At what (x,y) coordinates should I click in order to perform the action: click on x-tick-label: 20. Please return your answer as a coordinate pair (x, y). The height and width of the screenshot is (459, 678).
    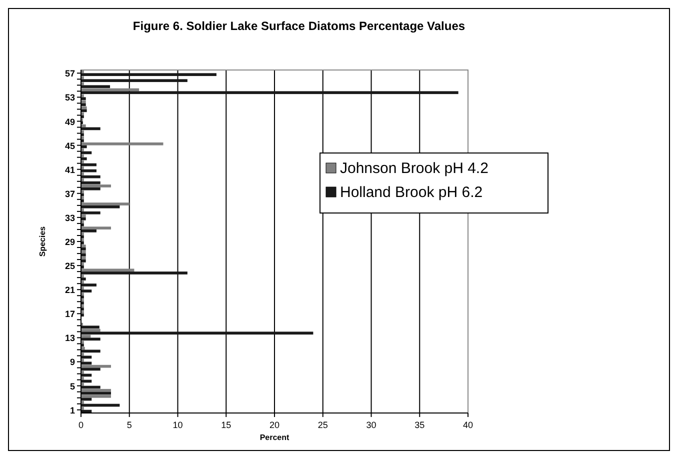
    Looking at the image, I should click on (274, 425).